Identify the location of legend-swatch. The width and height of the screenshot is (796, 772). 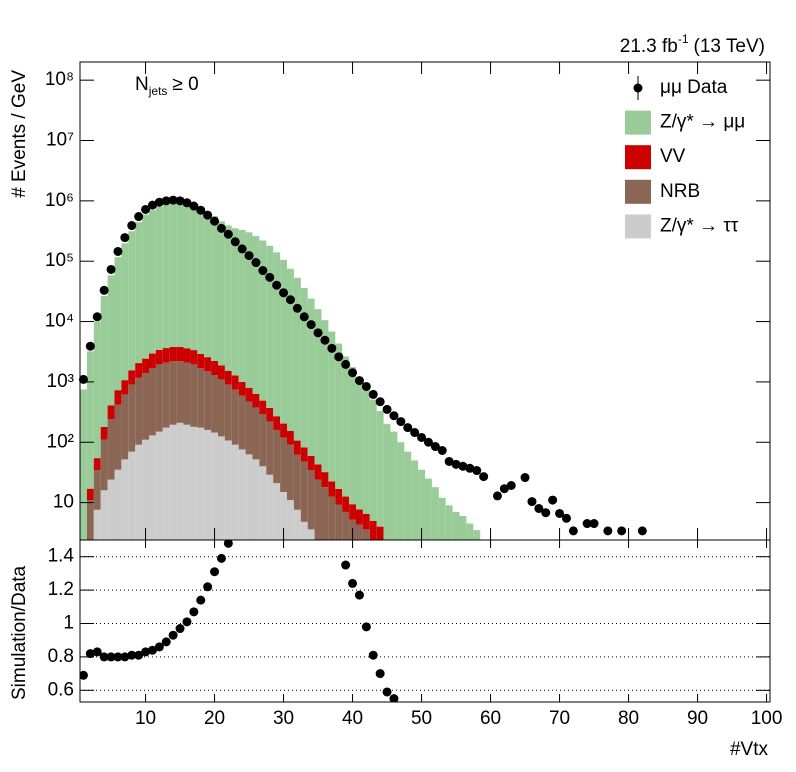
(638, 191).